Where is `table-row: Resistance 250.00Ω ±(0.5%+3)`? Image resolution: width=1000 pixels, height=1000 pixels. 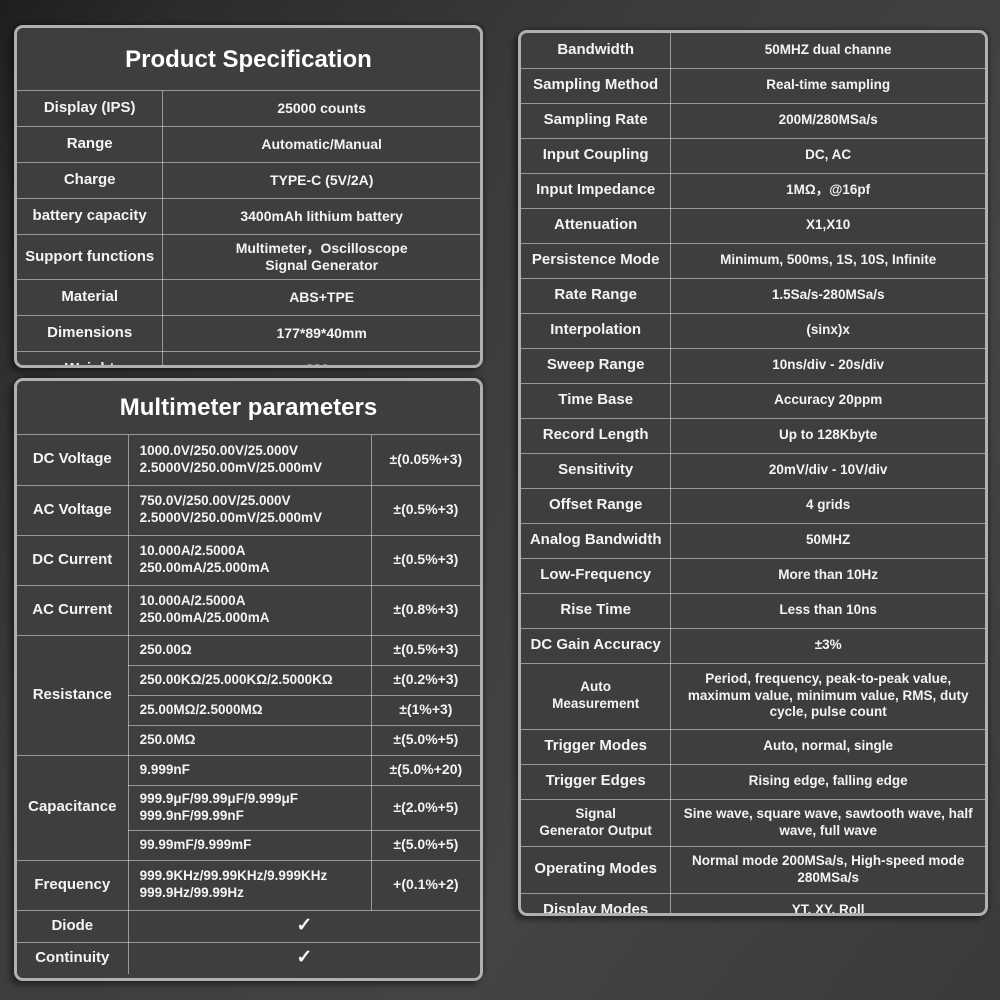
table-row: Resistance 250.00Ω ±(0.5%+3) is located at coordinates (248, 695).